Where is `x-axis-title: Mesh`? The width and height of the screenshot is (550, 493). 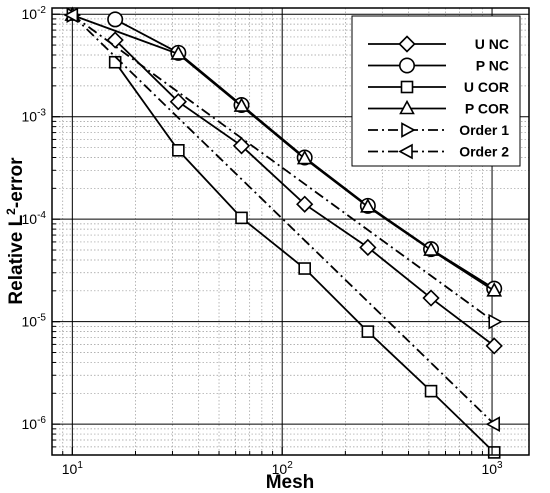 x-axis-title: Mesh is located at coordinates (290, 482).